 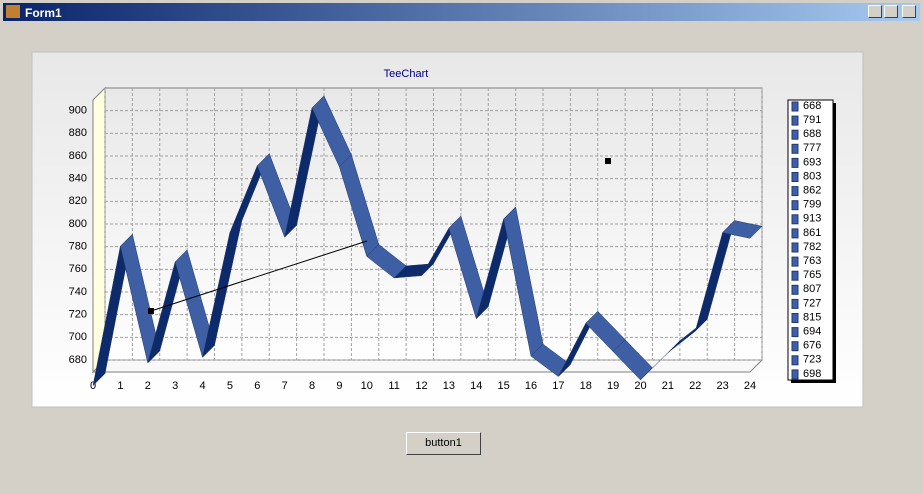 I want to click on legend-label: 815, so click(x=812, y=317).